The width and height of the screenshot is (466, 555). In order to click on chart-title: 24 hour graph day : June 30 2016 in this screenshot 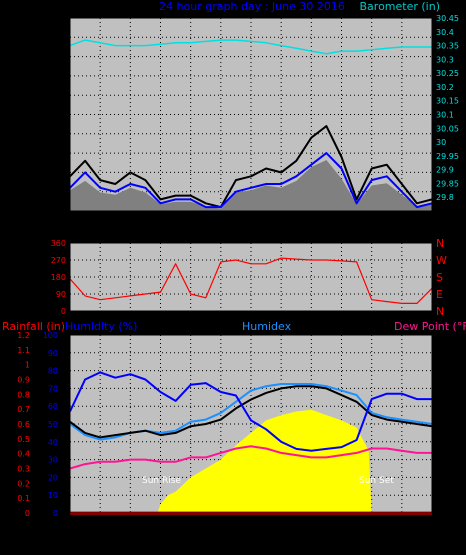, I will do `click(252, 6)`.